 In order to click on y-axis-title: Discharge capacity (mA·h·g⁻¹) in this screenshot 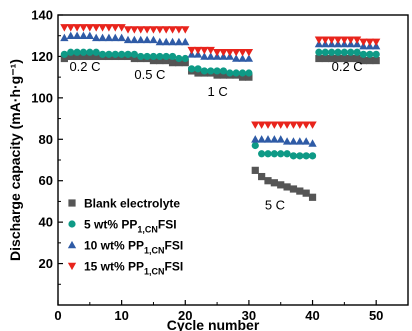, I will do `click(15, 160)`.